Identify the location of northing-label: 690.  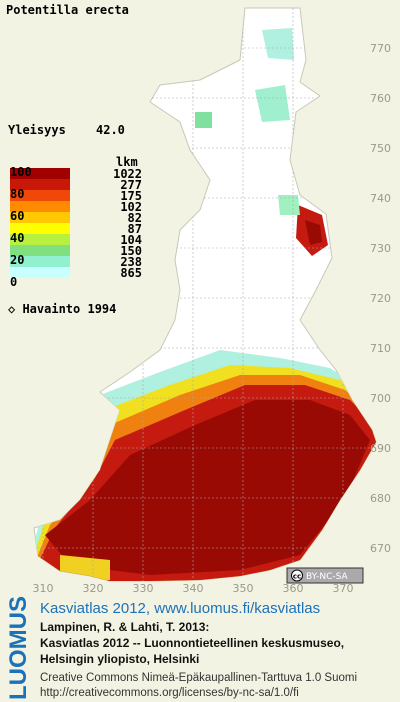
(380, 448).